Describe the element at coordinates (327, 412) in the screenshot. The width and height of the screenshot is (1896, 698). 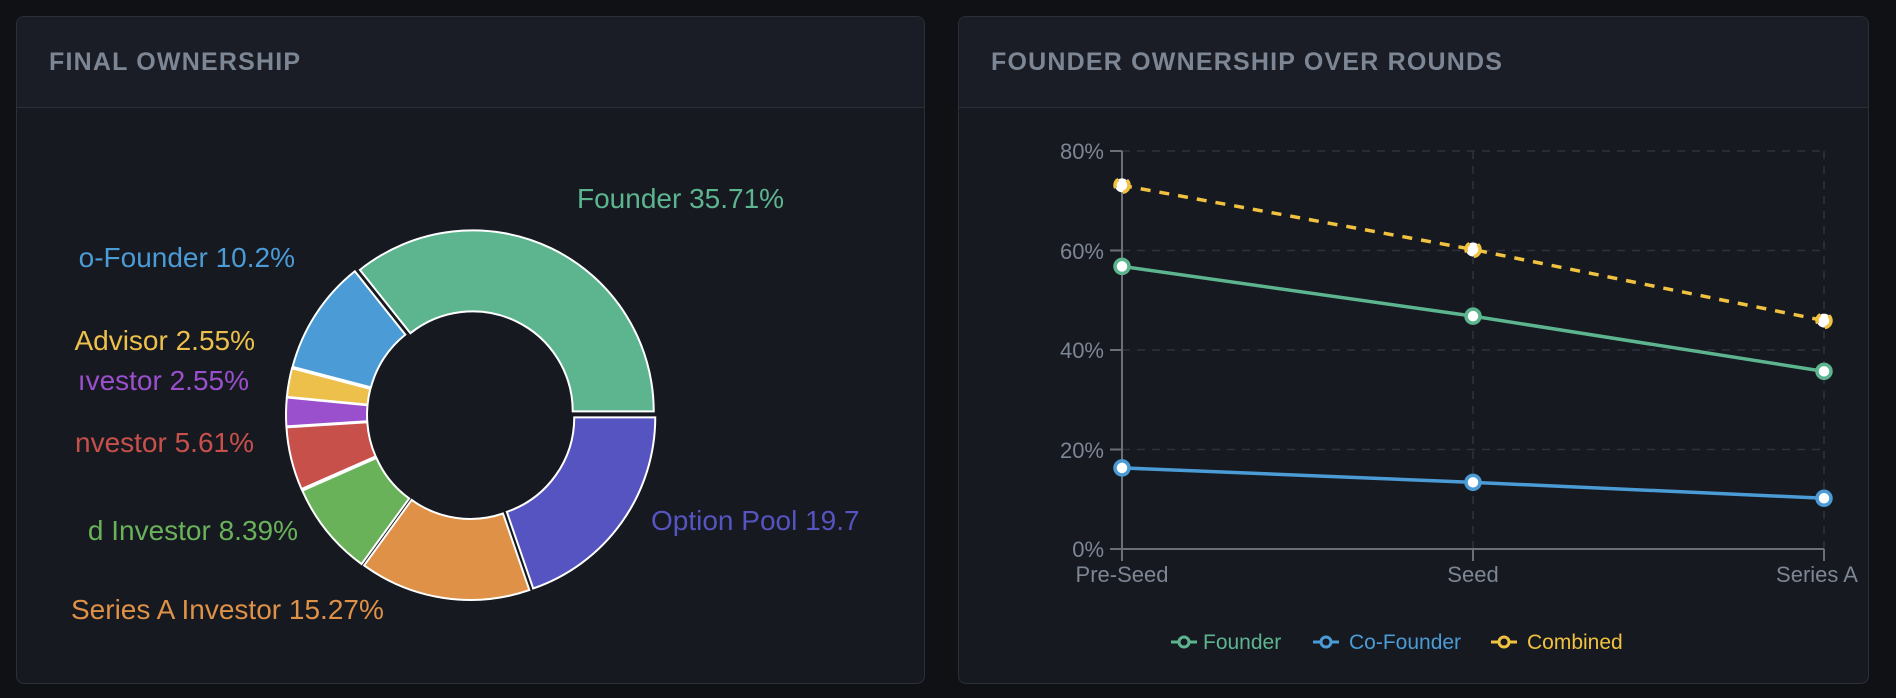
I see `slice-investor-purple` at that location.